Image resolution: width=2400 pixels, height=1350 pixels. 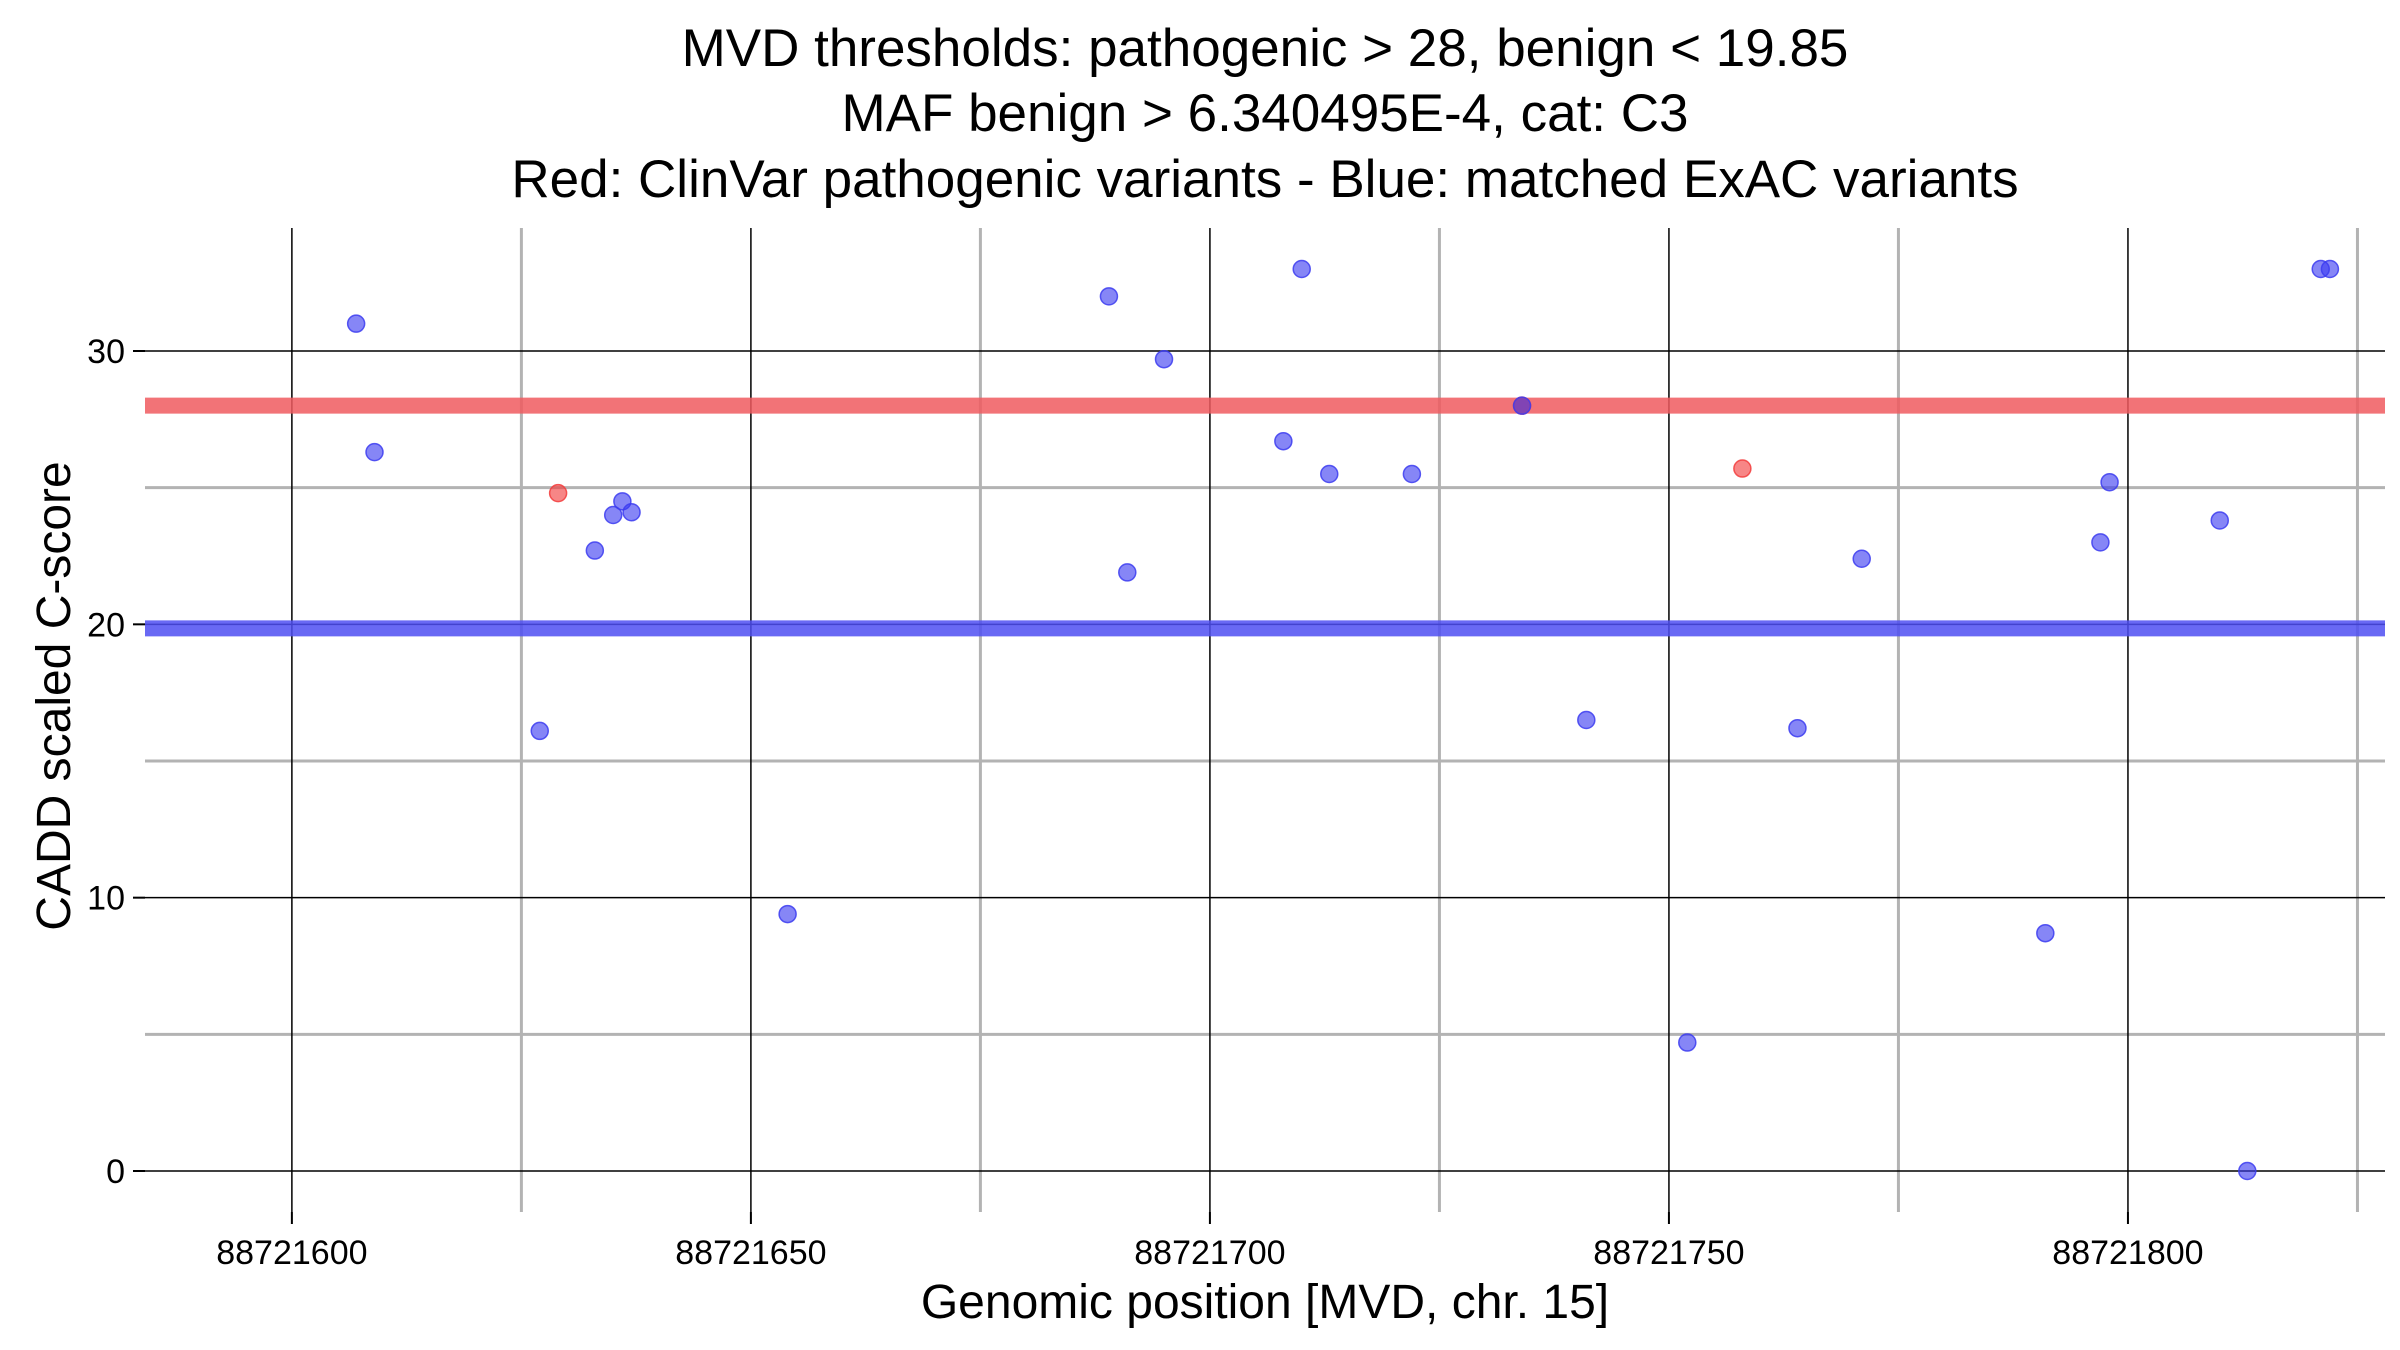 What do you see at coordinates (750, 1253) in the screenshot?
I see `x-tick-label: 88721650` at bounding box center [750, 1253].